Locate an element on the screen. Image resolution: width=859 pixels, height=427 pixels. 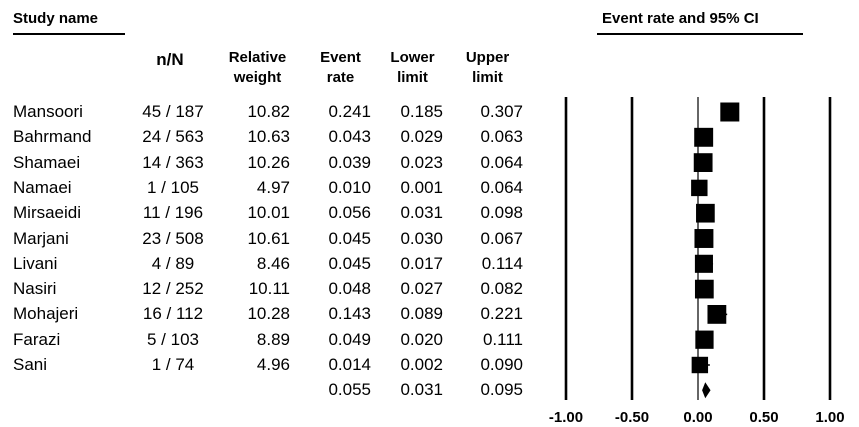
x-tick-label: 0.50 is located at coordinates (763, 417).